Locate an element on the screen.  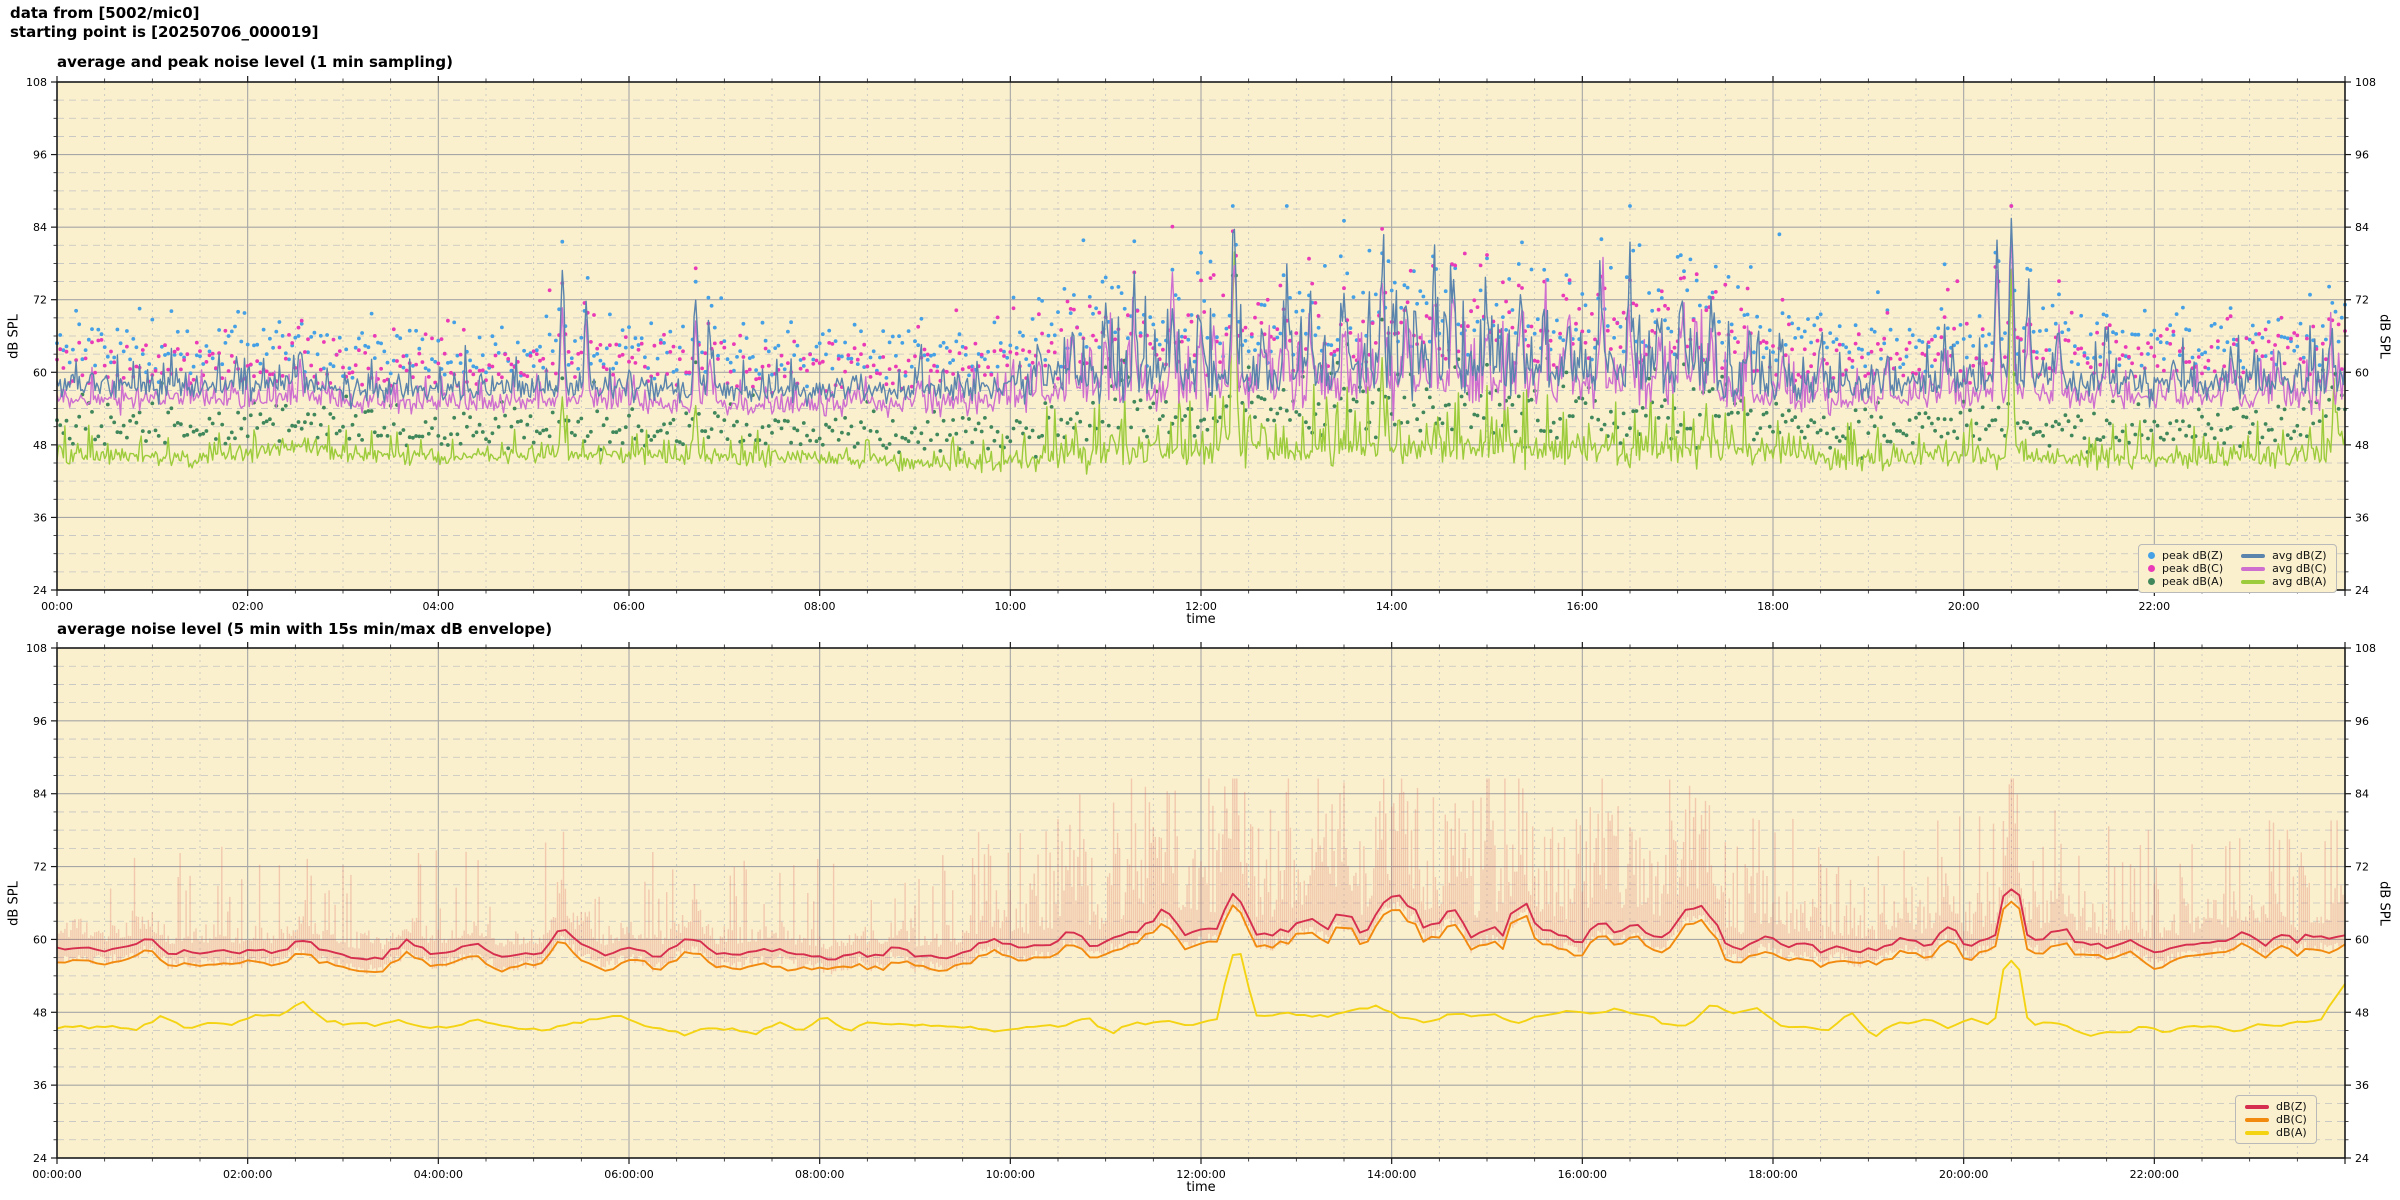
bottom-chart-legend: dB(Z) dB(C) dB(A) is located at coordinates (2276, 1119).